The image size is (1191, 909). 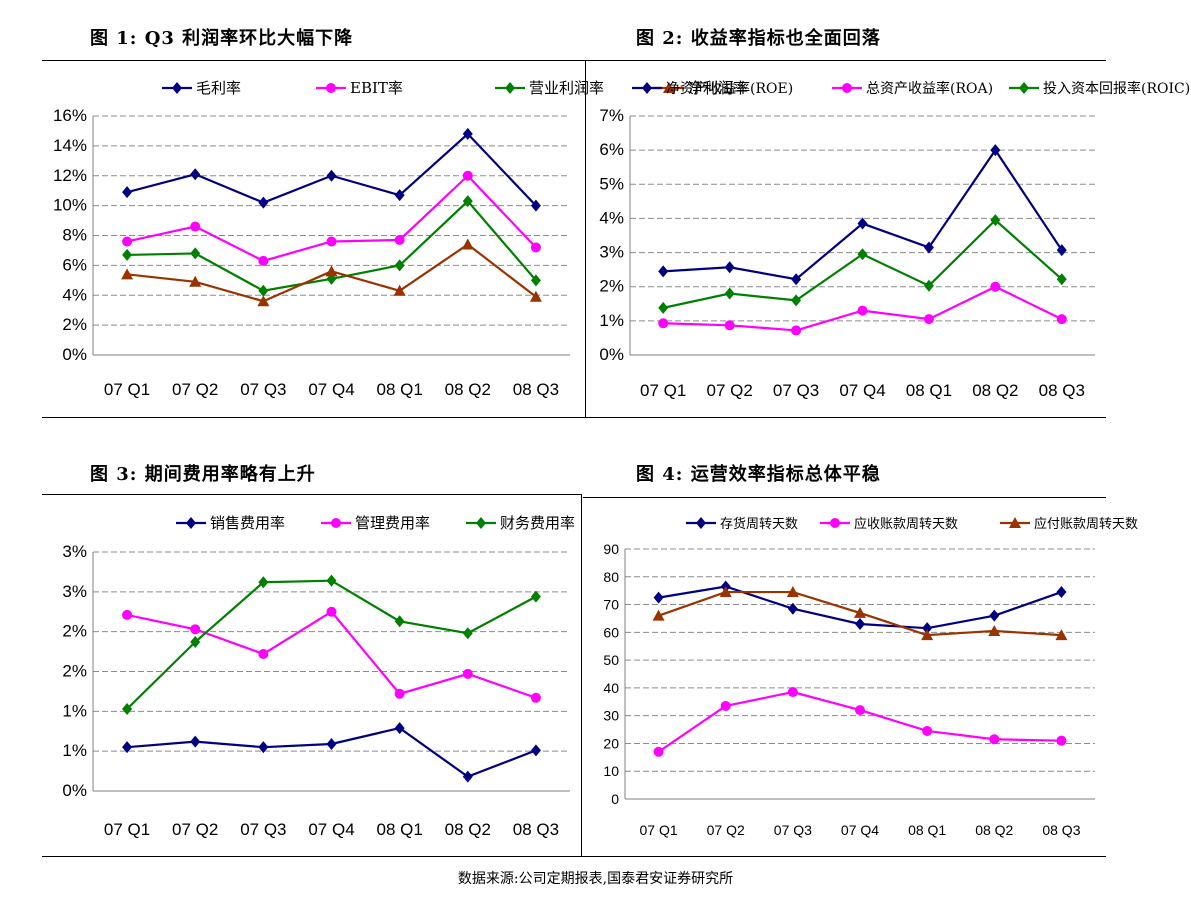 I want to click on y-tick-label: 14%, so click(x=70, y=145).